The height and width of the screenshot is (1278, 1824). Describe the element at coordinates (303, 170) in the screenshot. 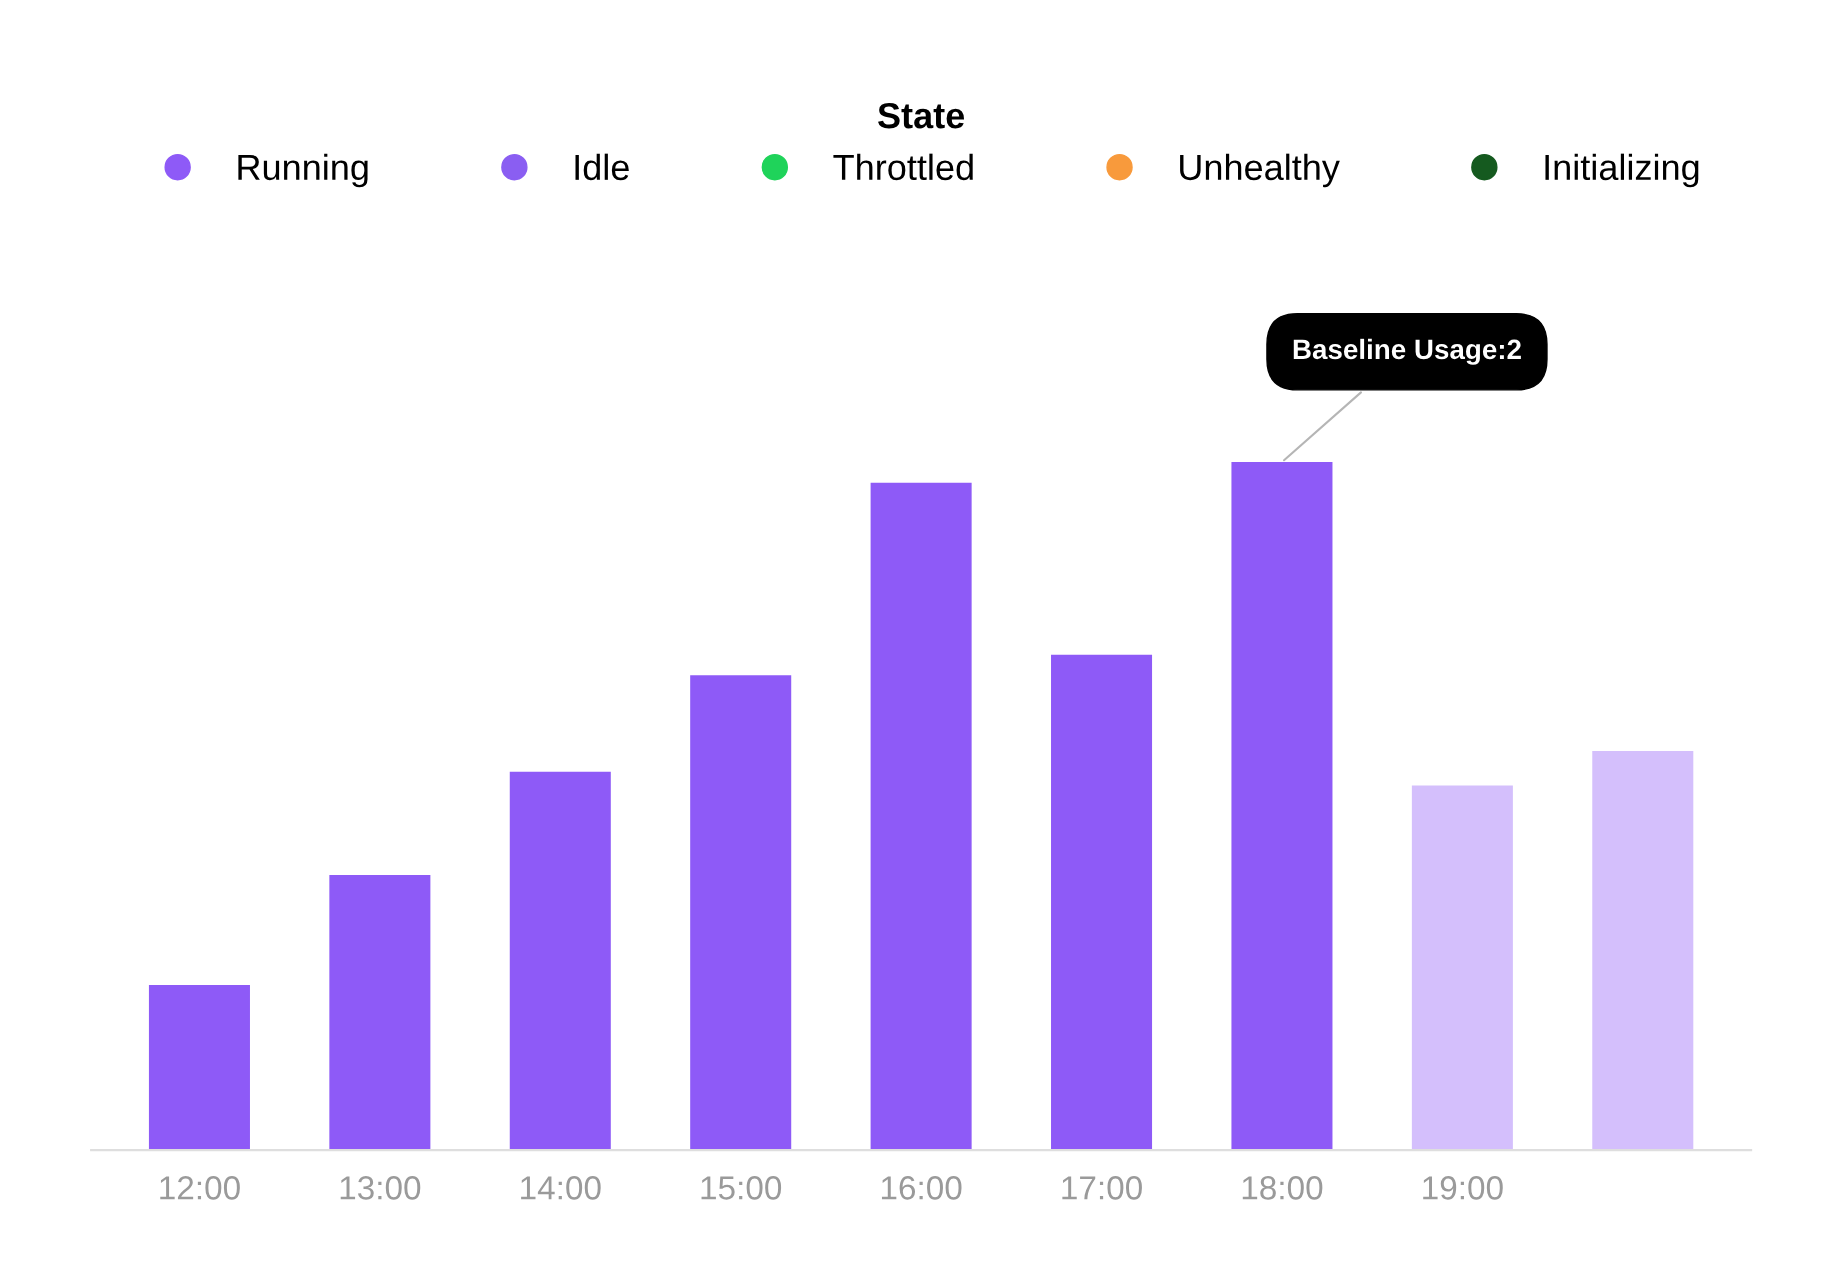

I see `legend-label: Running` at that location.